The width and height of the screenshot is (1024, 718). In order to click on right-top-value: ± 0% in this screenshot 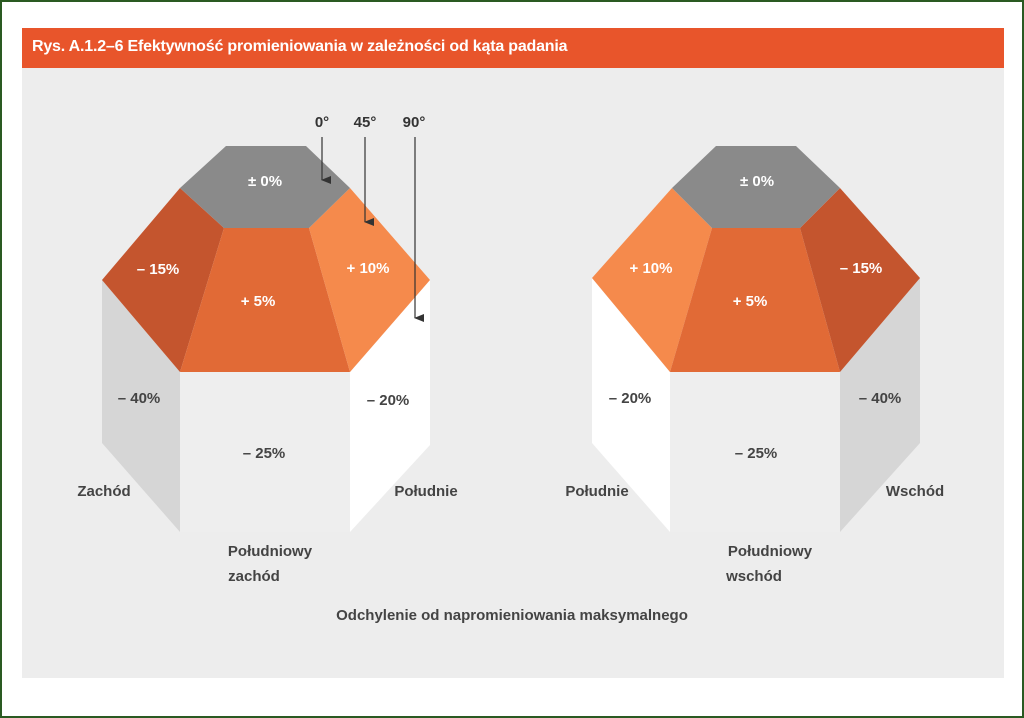, I will do `click(757, 181)`.